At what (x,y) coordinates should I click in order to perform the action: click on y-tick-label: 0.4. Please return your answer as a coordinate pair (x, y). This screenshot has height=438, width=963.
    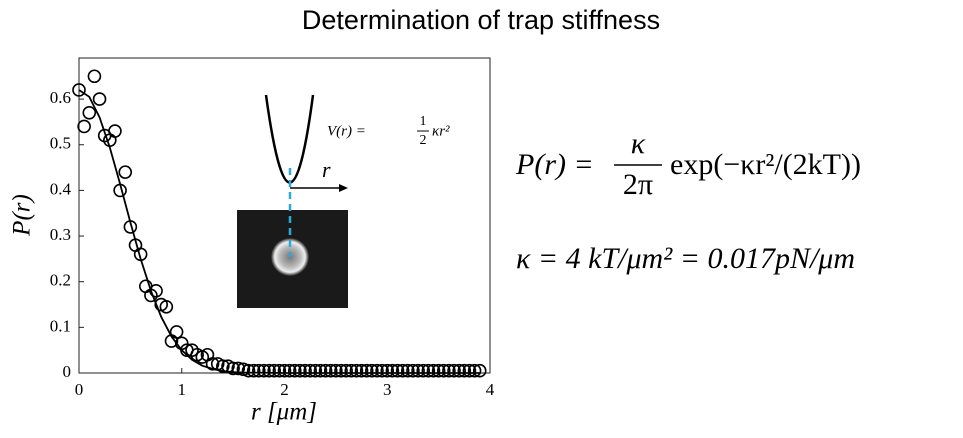
    Looking at the image, I should click on (61, 188).